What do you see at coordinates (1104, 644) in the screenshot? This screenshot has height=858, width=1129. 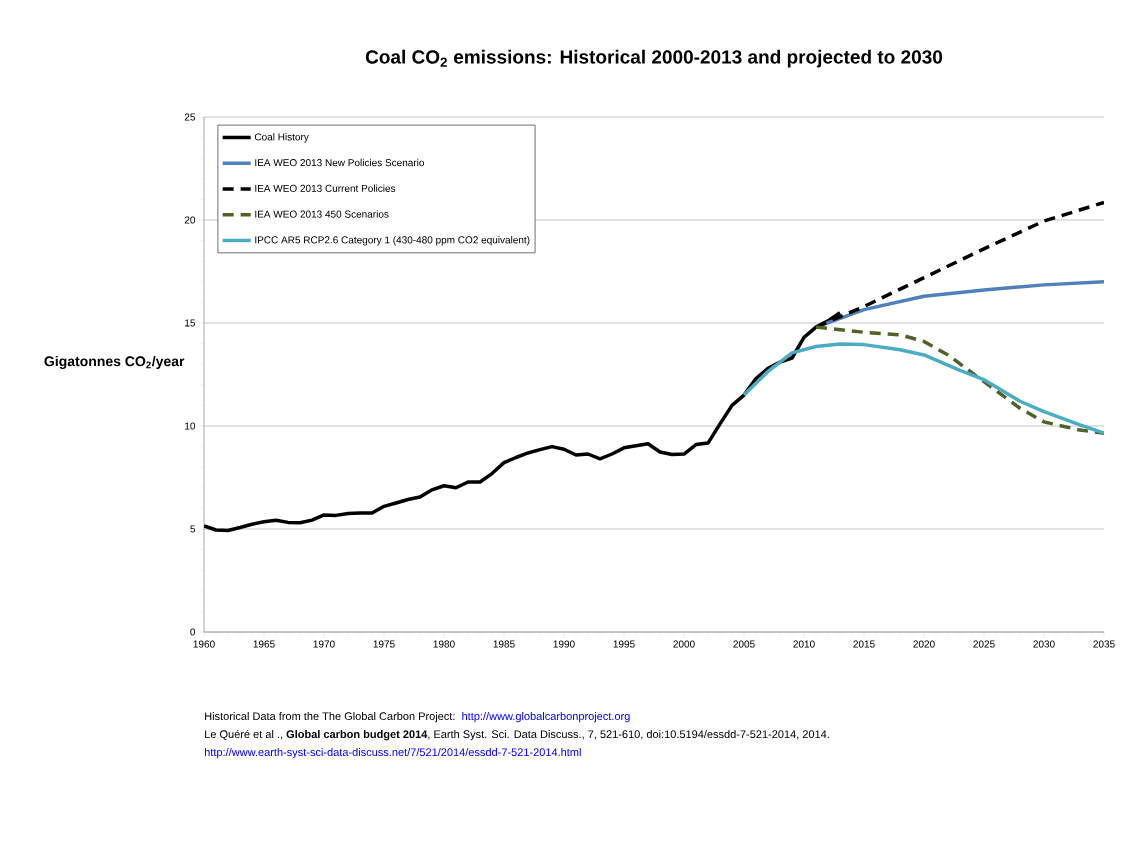 I see `x-tick-label: 2035` at bounding box center [1104, 644].